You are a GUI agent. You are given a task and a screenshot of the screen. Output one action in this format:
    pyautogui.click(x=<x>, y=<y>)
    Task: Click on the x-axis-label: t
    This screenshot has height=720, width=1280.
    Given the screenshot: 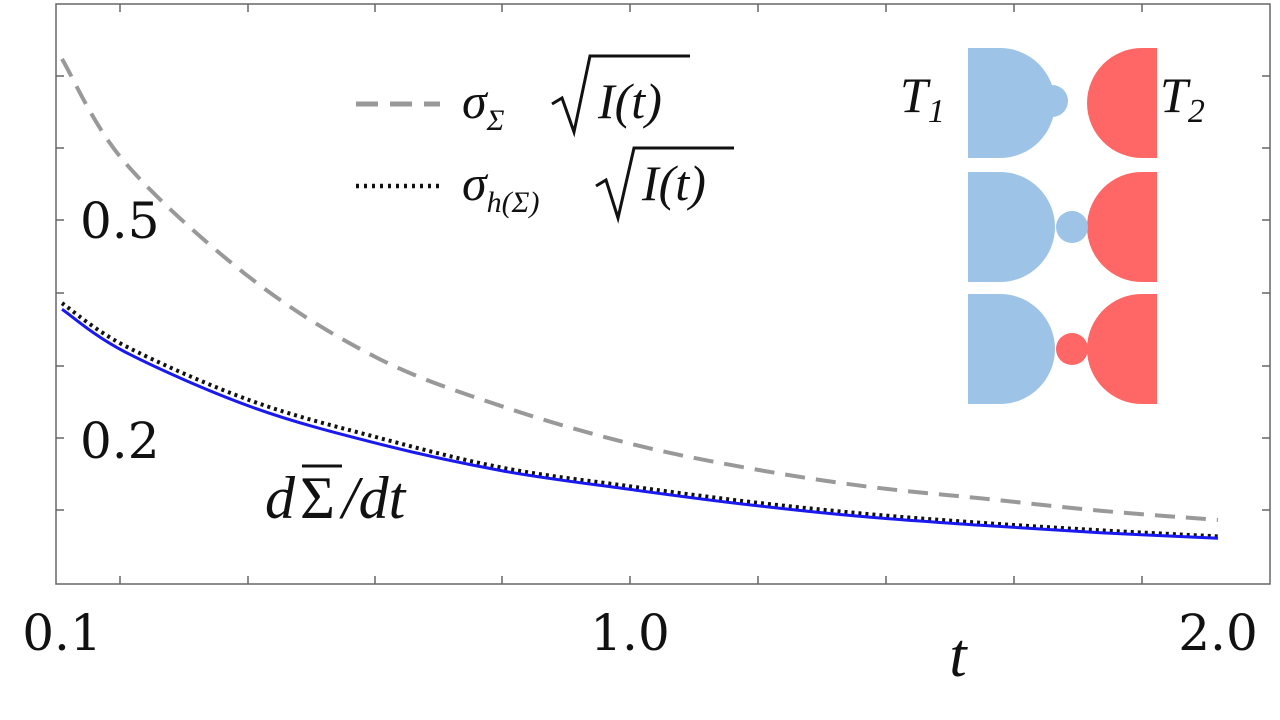 What is the action you would take?
    pyautogui.click(x=958, y=656)
    